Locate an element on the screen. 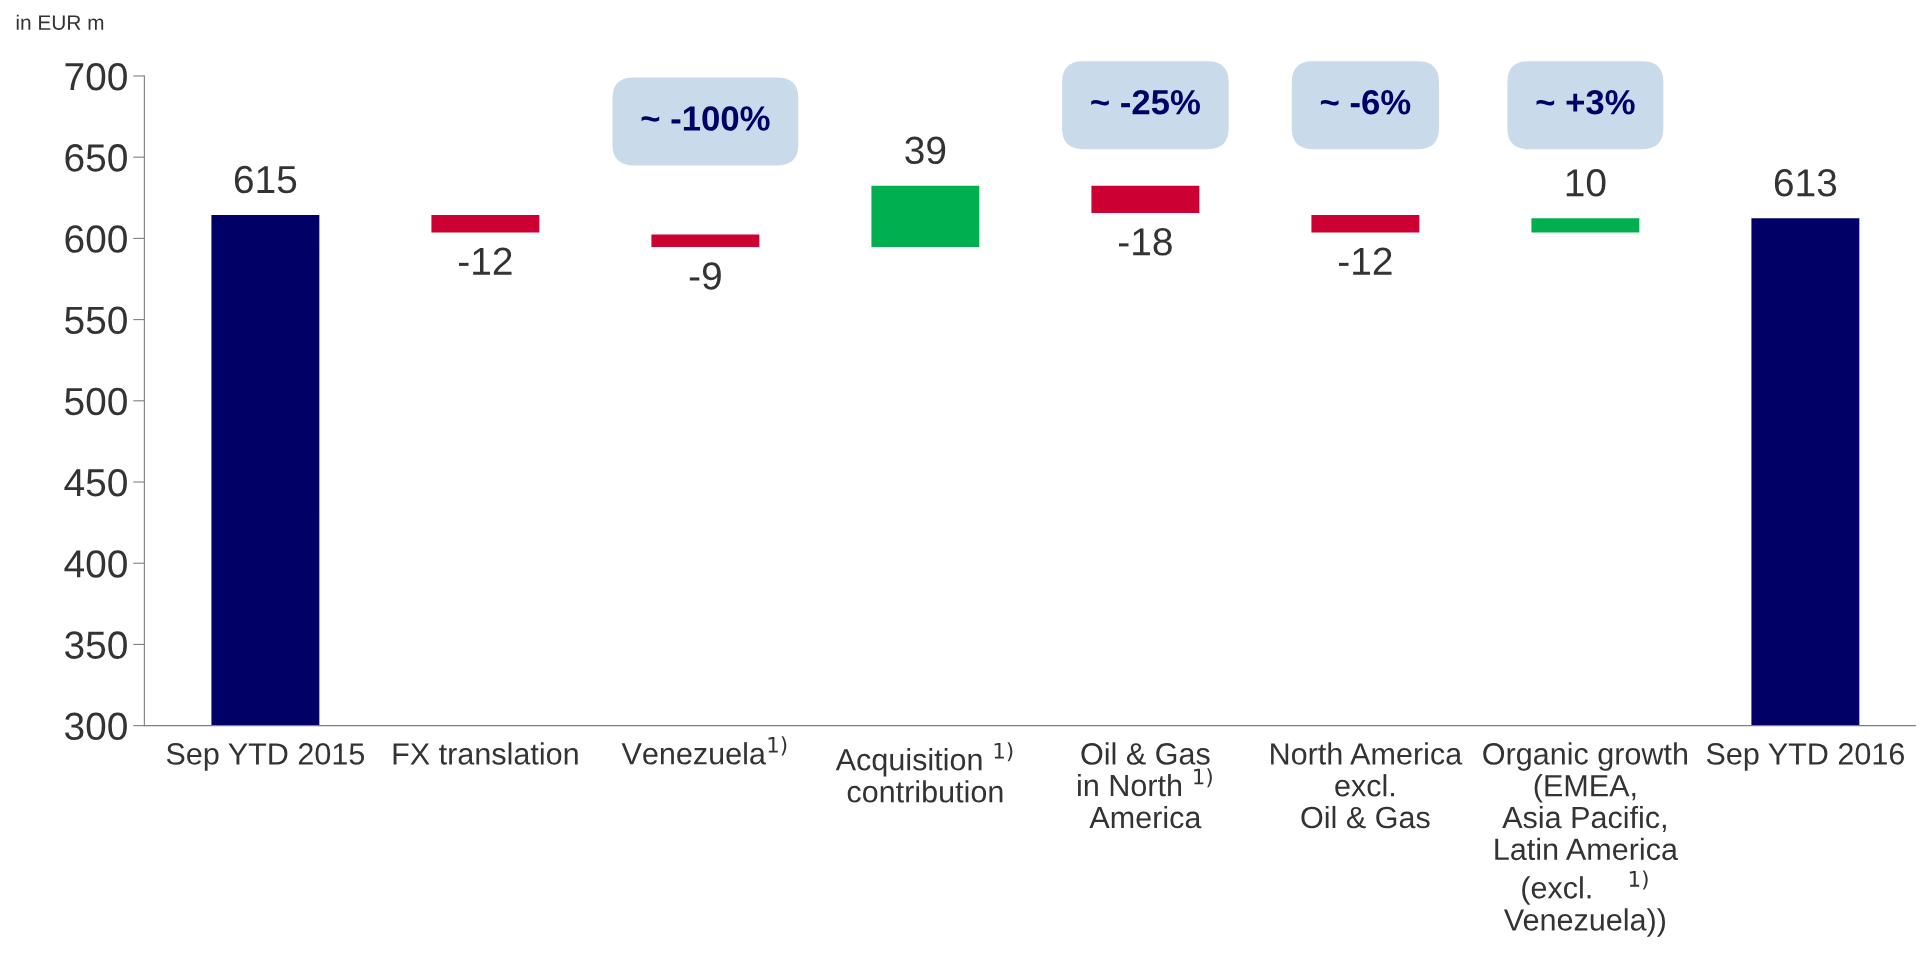 The height and width of the screenshot is (974, 1925). y-tick-label: 450 is located at coordinates (95, 482).